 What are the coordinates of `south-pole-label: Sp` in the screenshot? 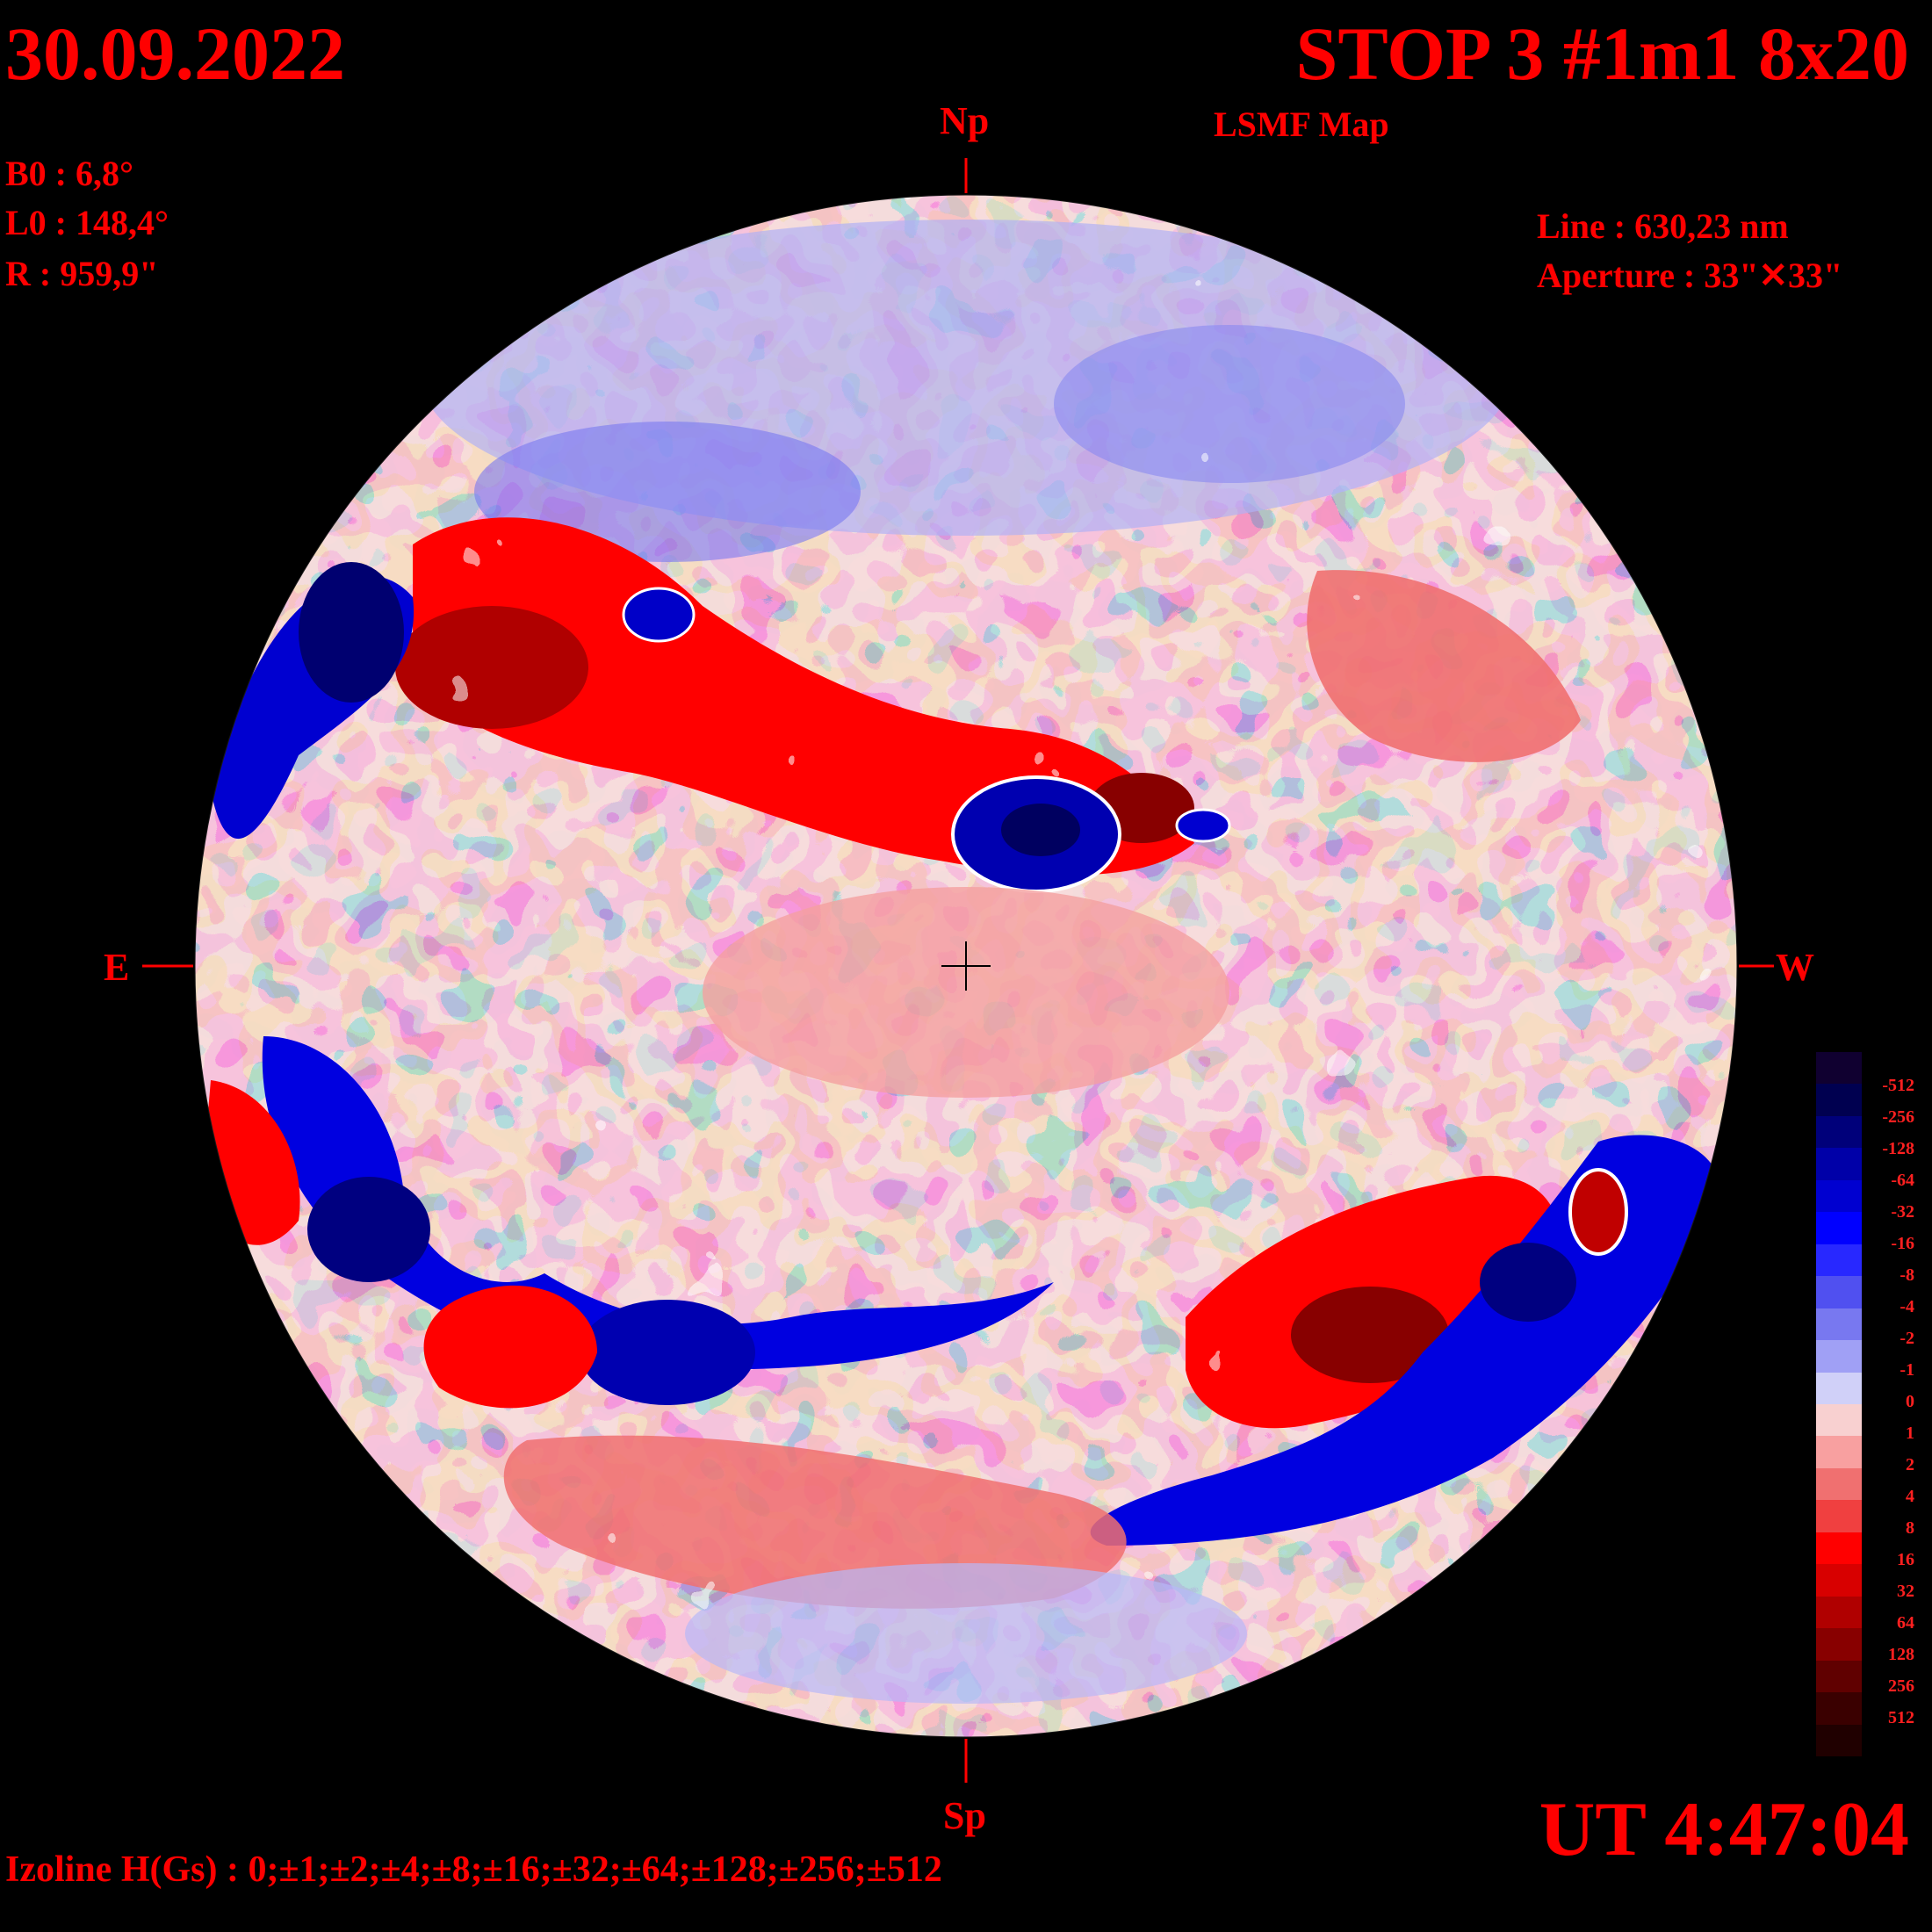 It's located at (965, 1816).